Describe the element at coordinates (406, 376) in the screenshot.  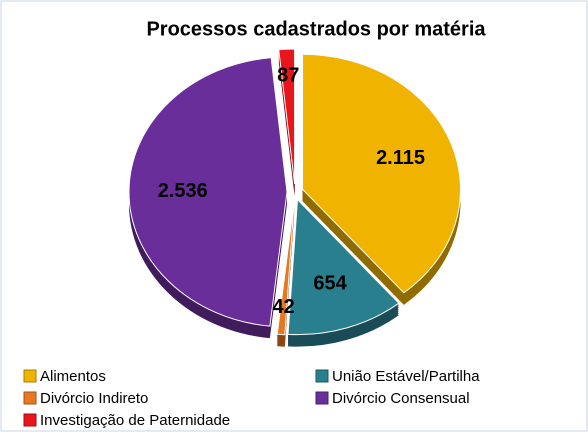
I see `legend-label: União Estável/Partilha` at that location.